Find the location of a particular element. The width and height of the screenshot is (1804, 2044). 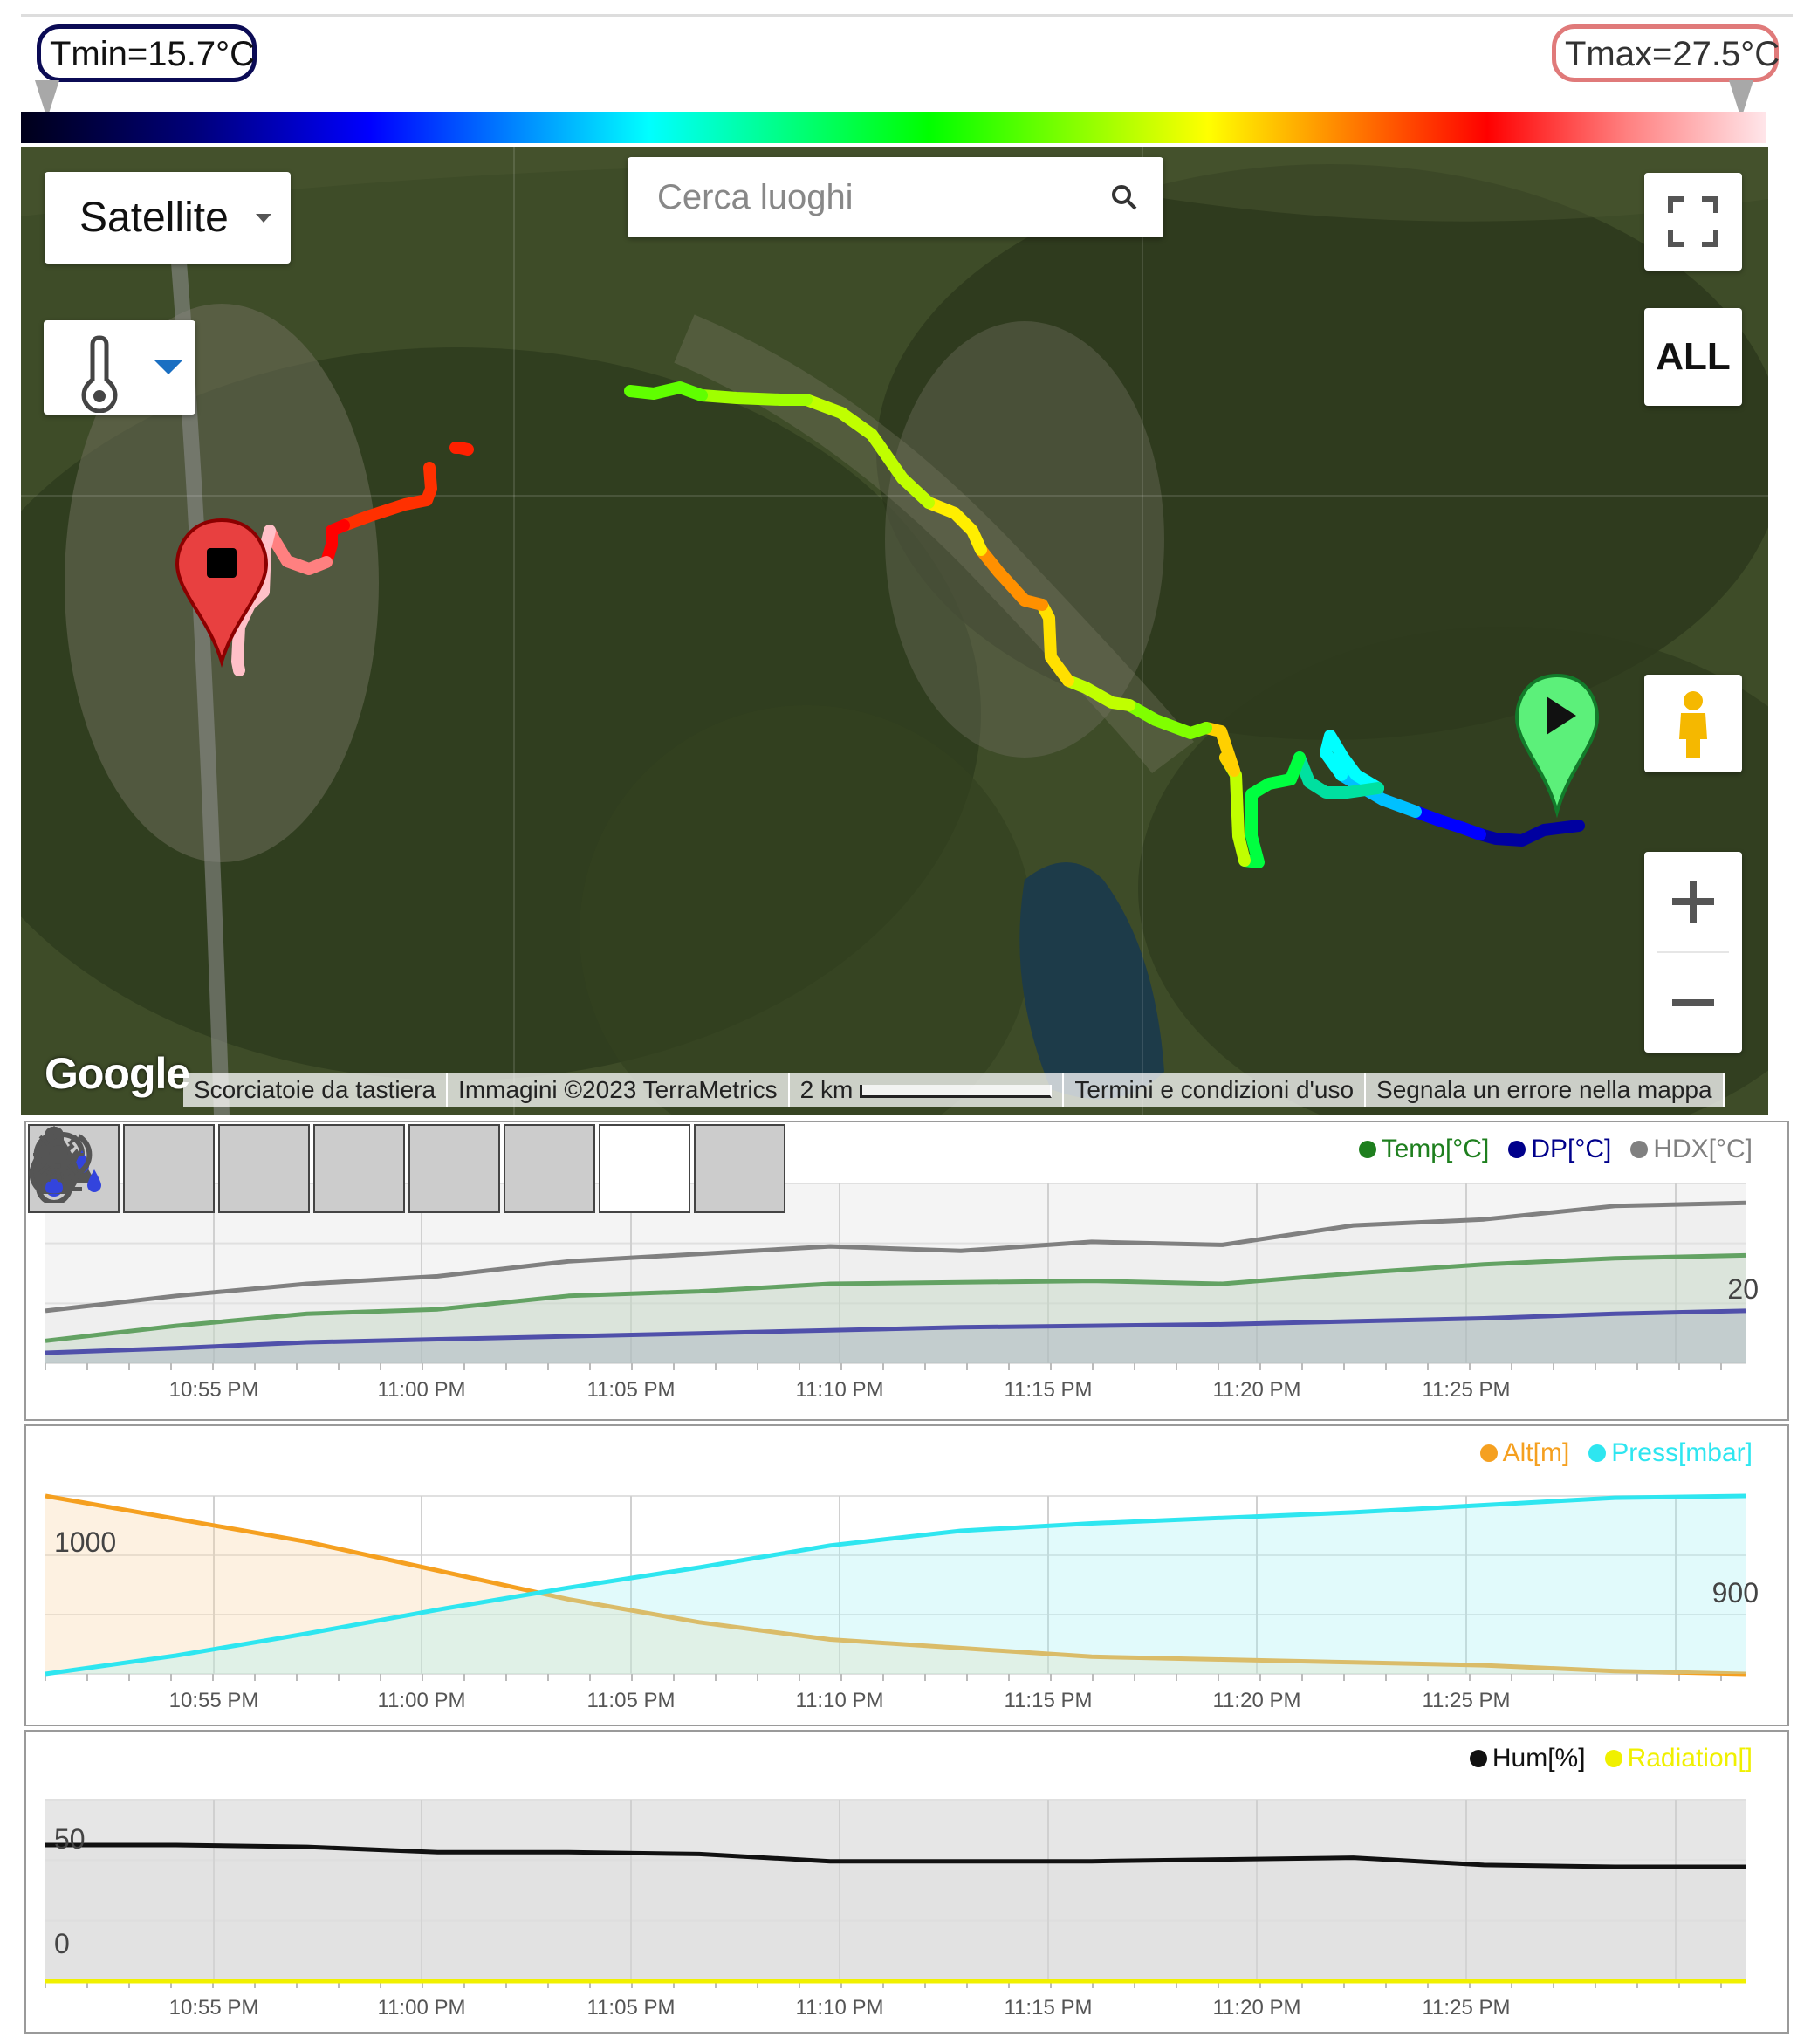

legend-item-radiation: Radiation[] is located at coordinates (1678, 1759).